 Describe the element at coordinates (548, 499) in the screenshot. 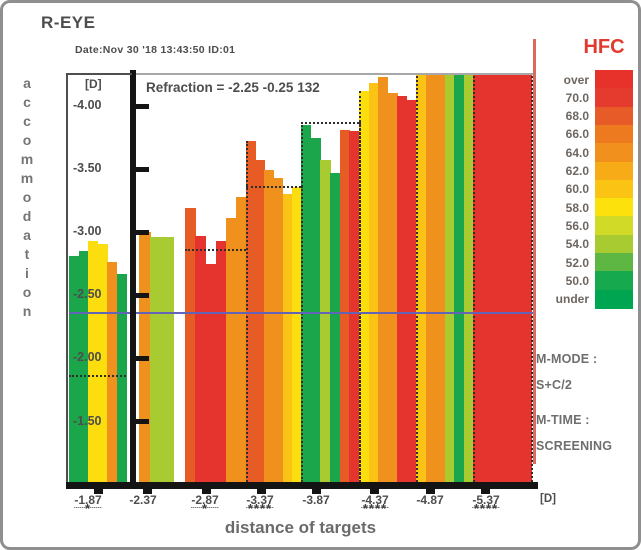

I see `x-axis-unit: [D]` at that location.